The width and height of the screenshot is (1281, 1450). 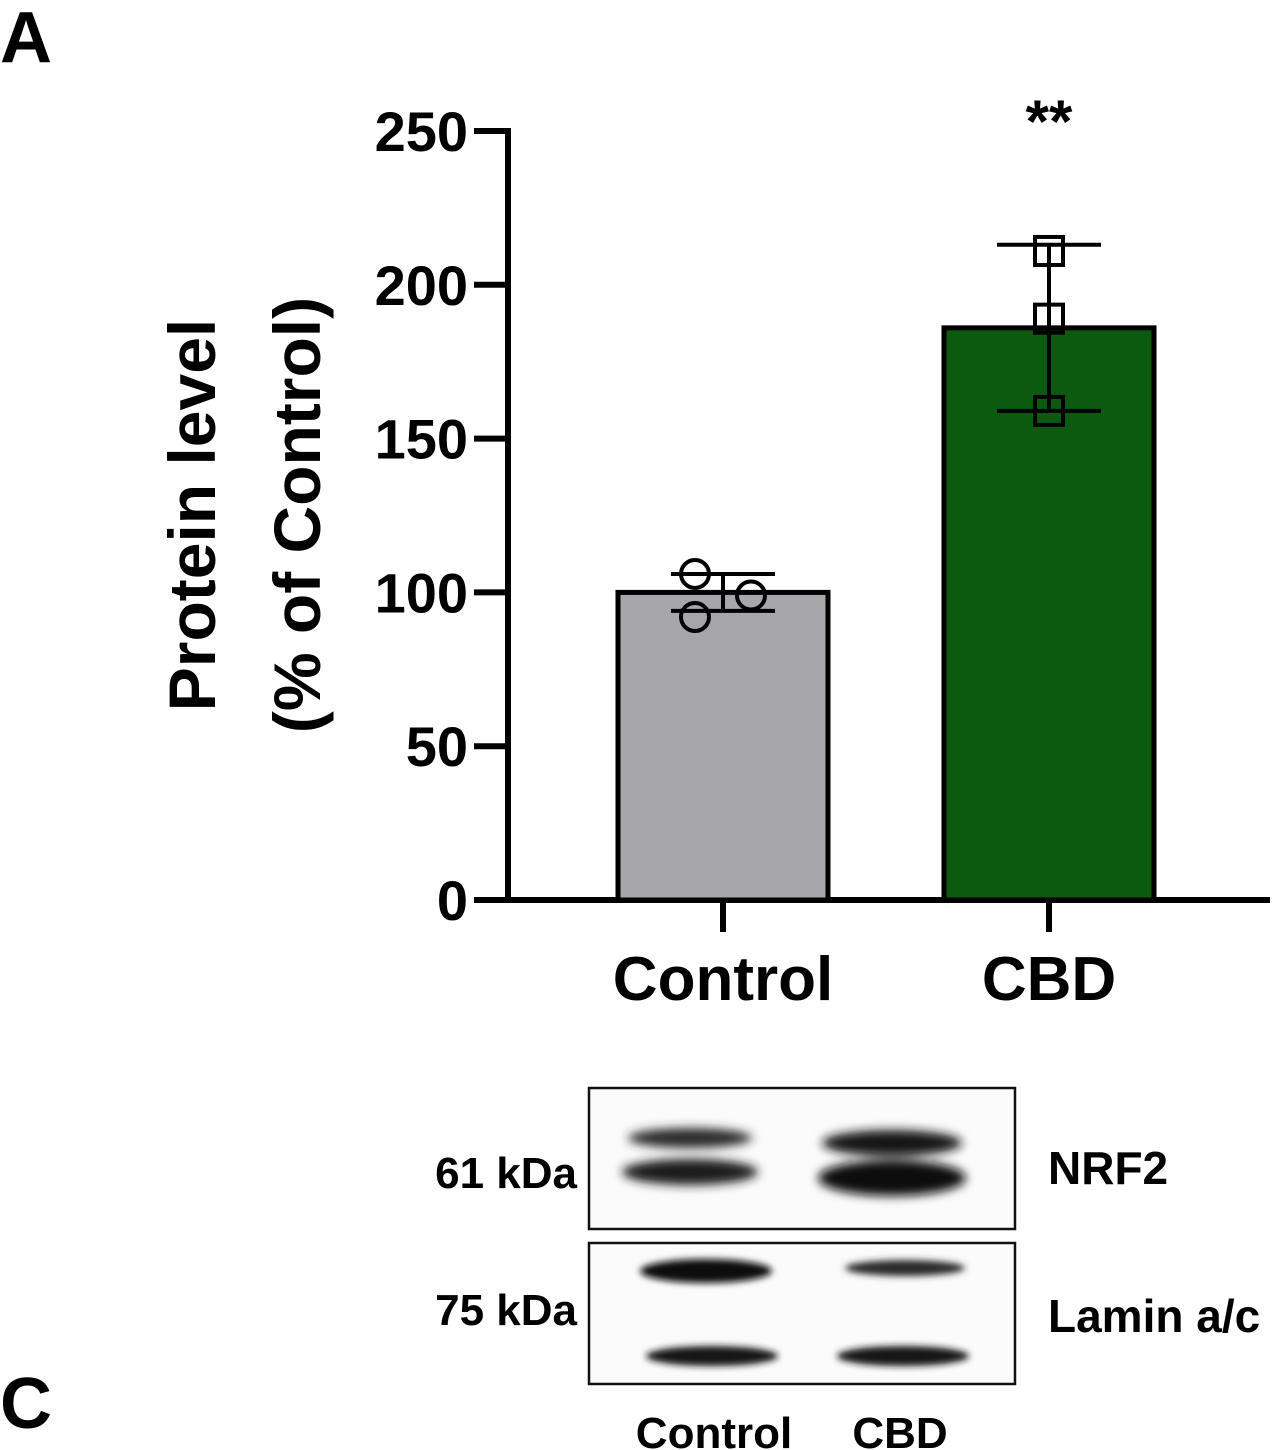 I want to click on panel-label-a: A, so click(x=26, y=39).